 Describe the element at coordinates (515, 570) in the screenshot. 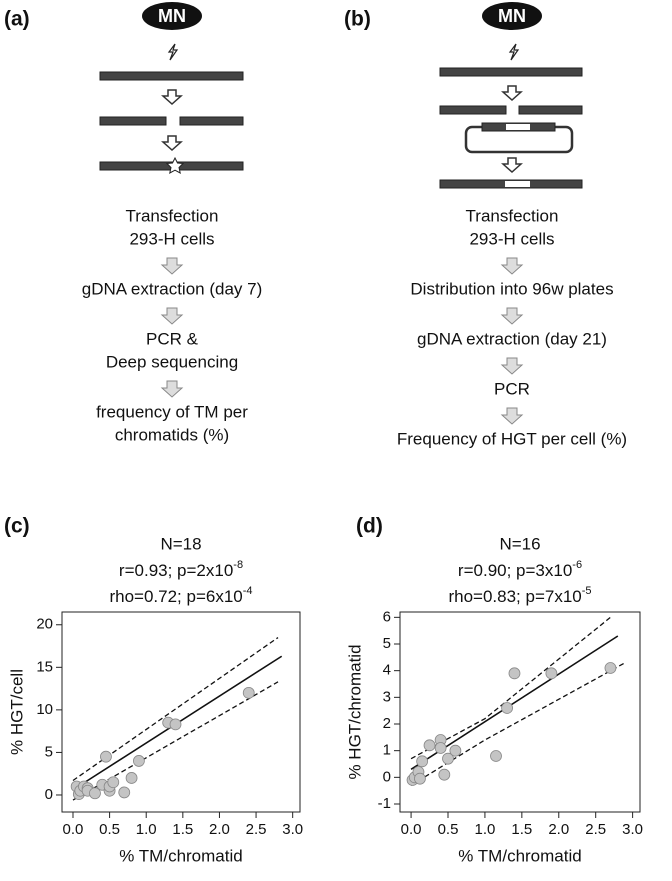

I see `stat-text: r=0.90; p=3x10` at that location.